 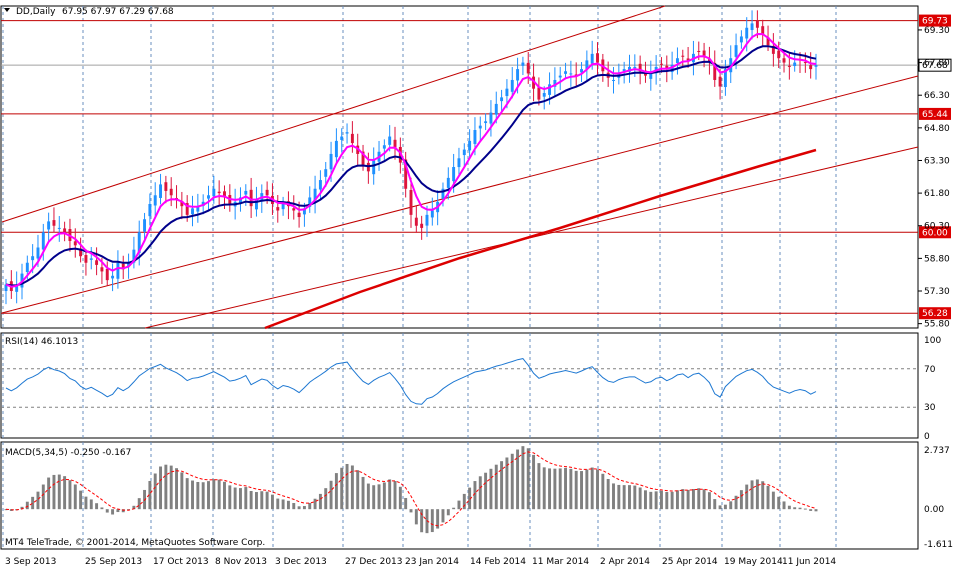 What do you see at coordinates (937, 31) in the screenshot?
I see `price-tick-label: 69.30` at bounding box center [937, 31].